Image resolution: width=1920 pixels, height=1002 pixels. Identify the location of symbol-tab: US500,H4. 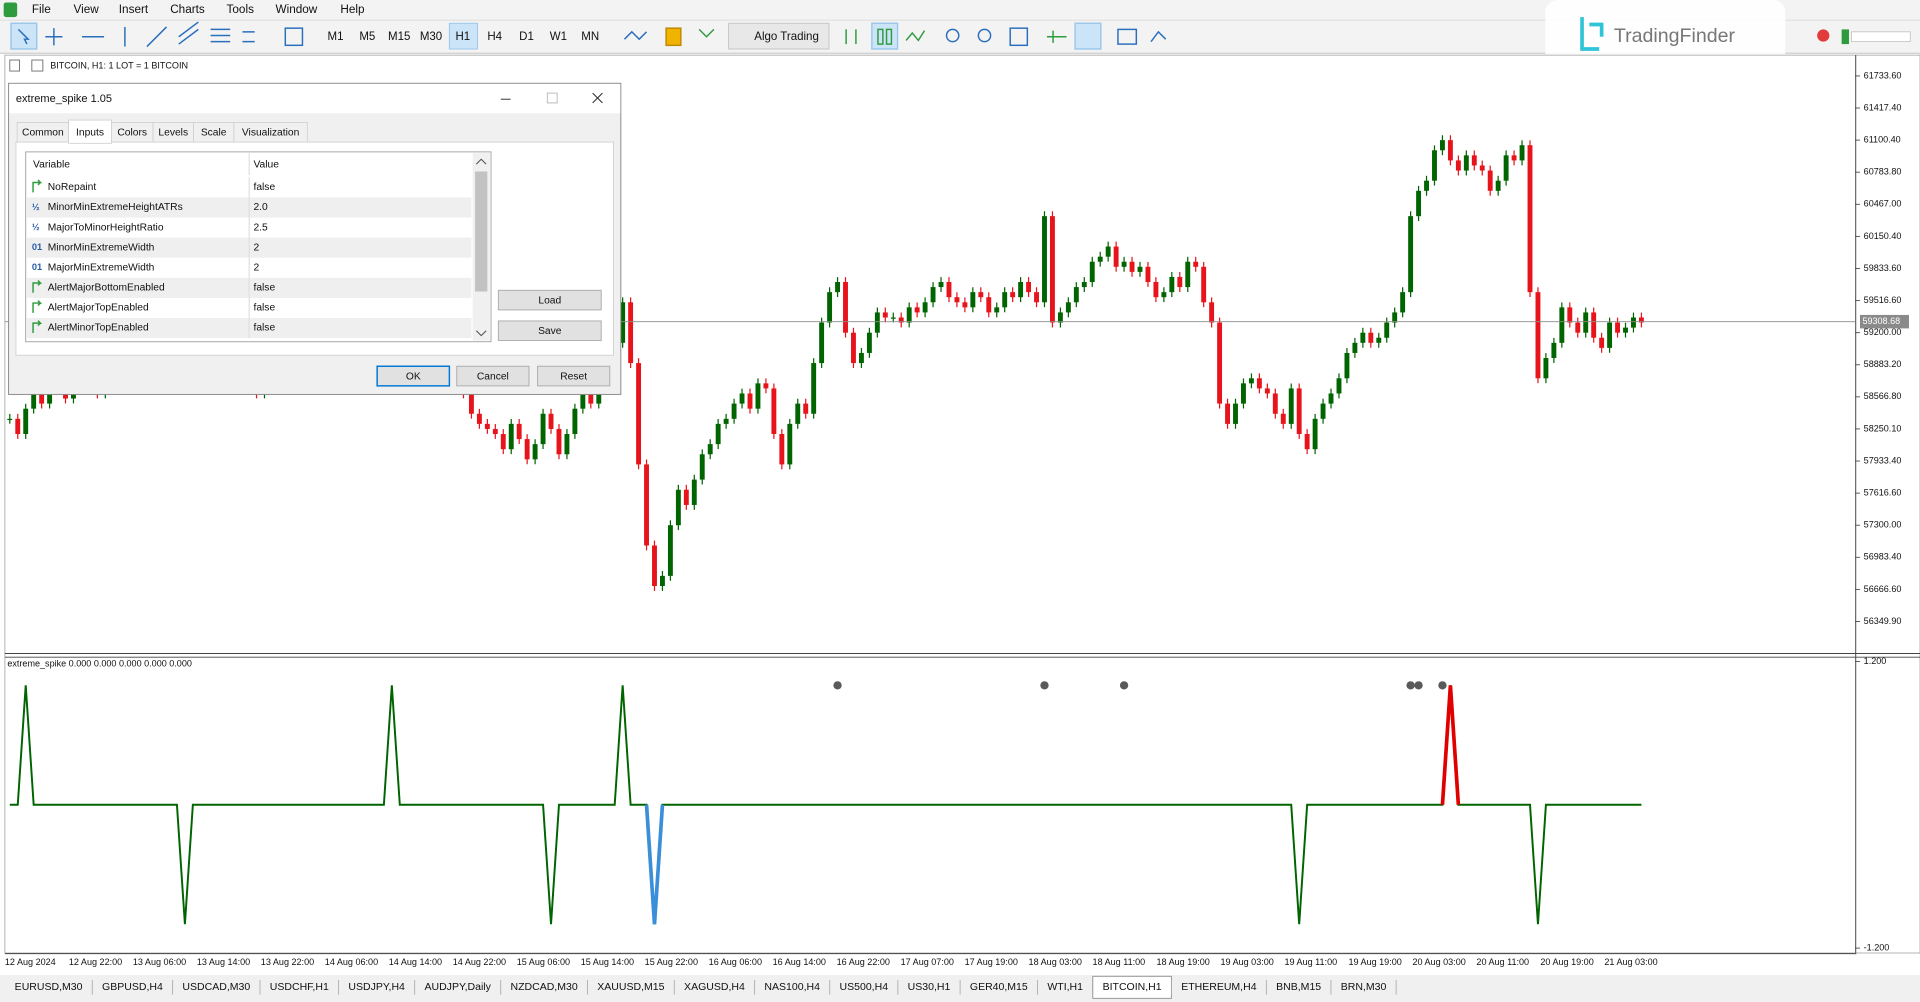
(864, 987).